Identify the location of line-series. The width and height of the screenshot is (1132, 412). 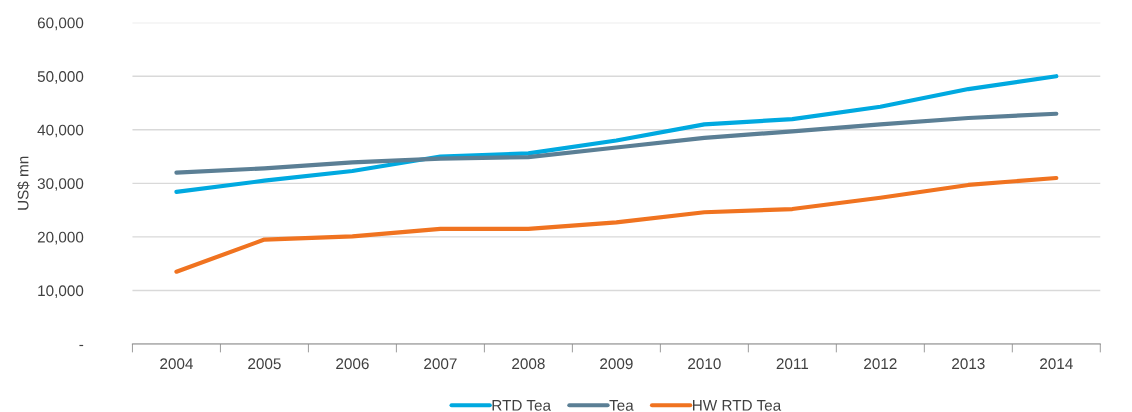
(616, 143).